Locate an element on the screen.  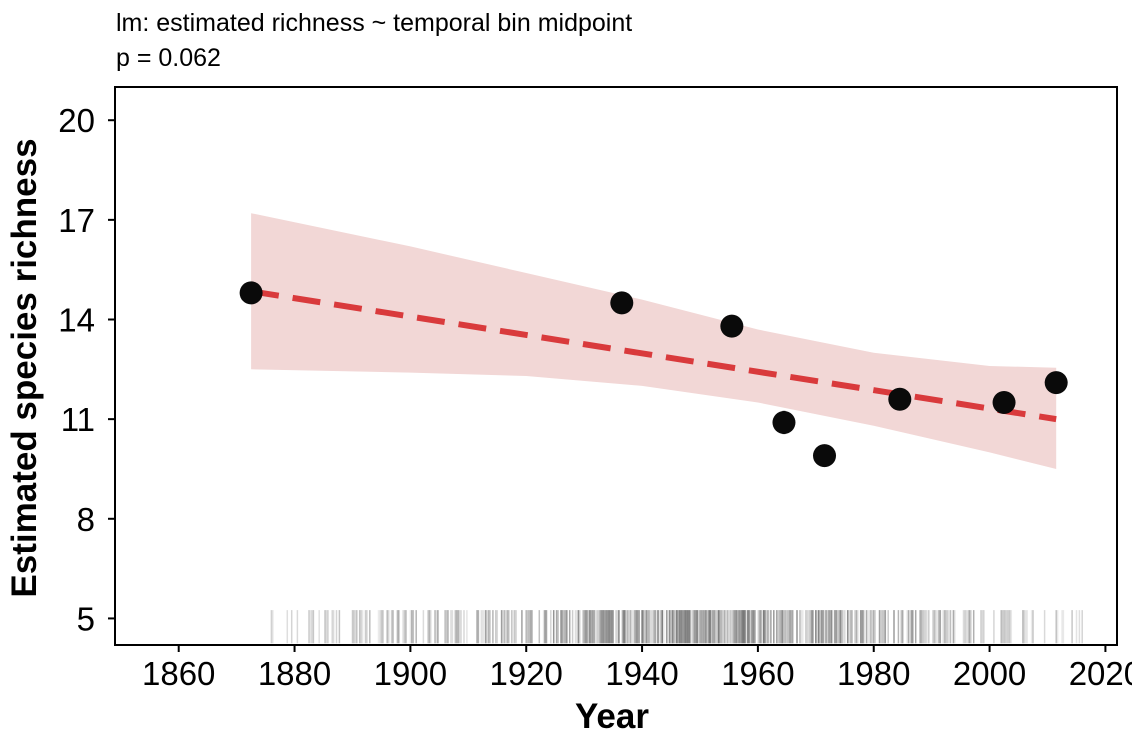
fit-line-path is located at coordinates (653, 355).